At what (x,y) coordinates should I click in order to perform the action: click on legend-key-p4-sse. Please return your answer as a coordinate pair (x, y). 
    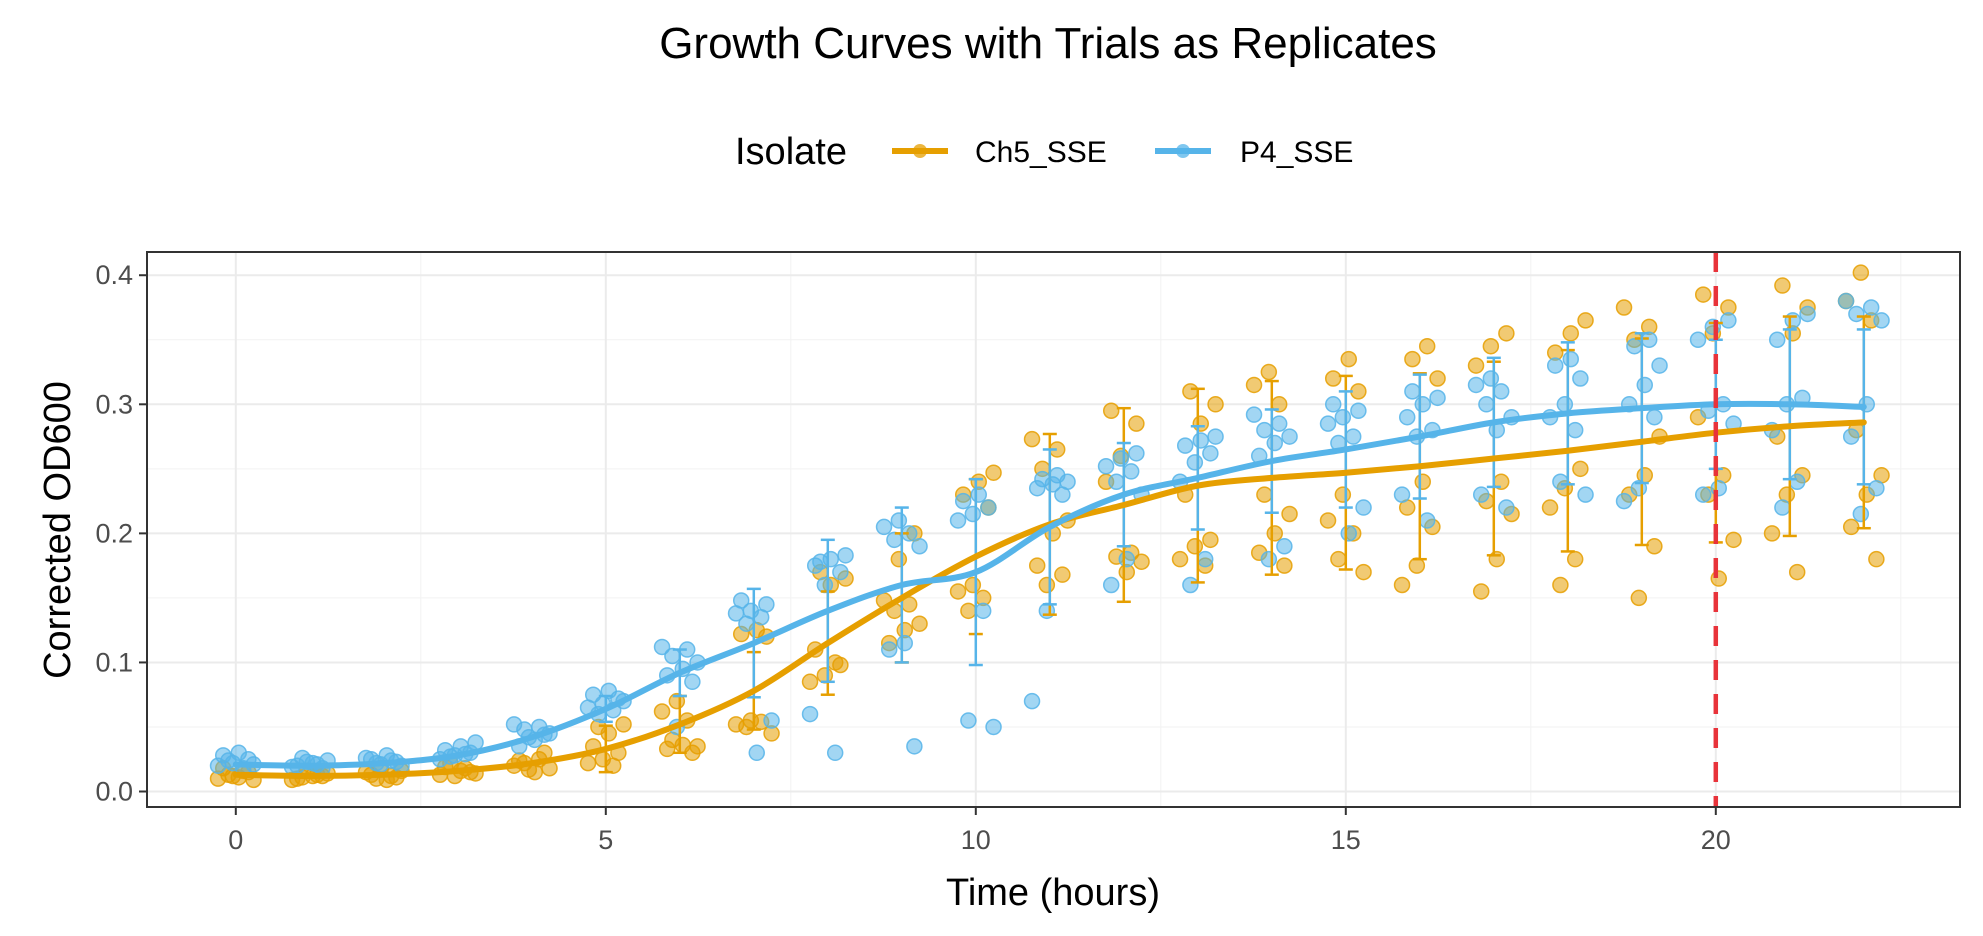
    Looking at the image, I should click on (1183, 151).